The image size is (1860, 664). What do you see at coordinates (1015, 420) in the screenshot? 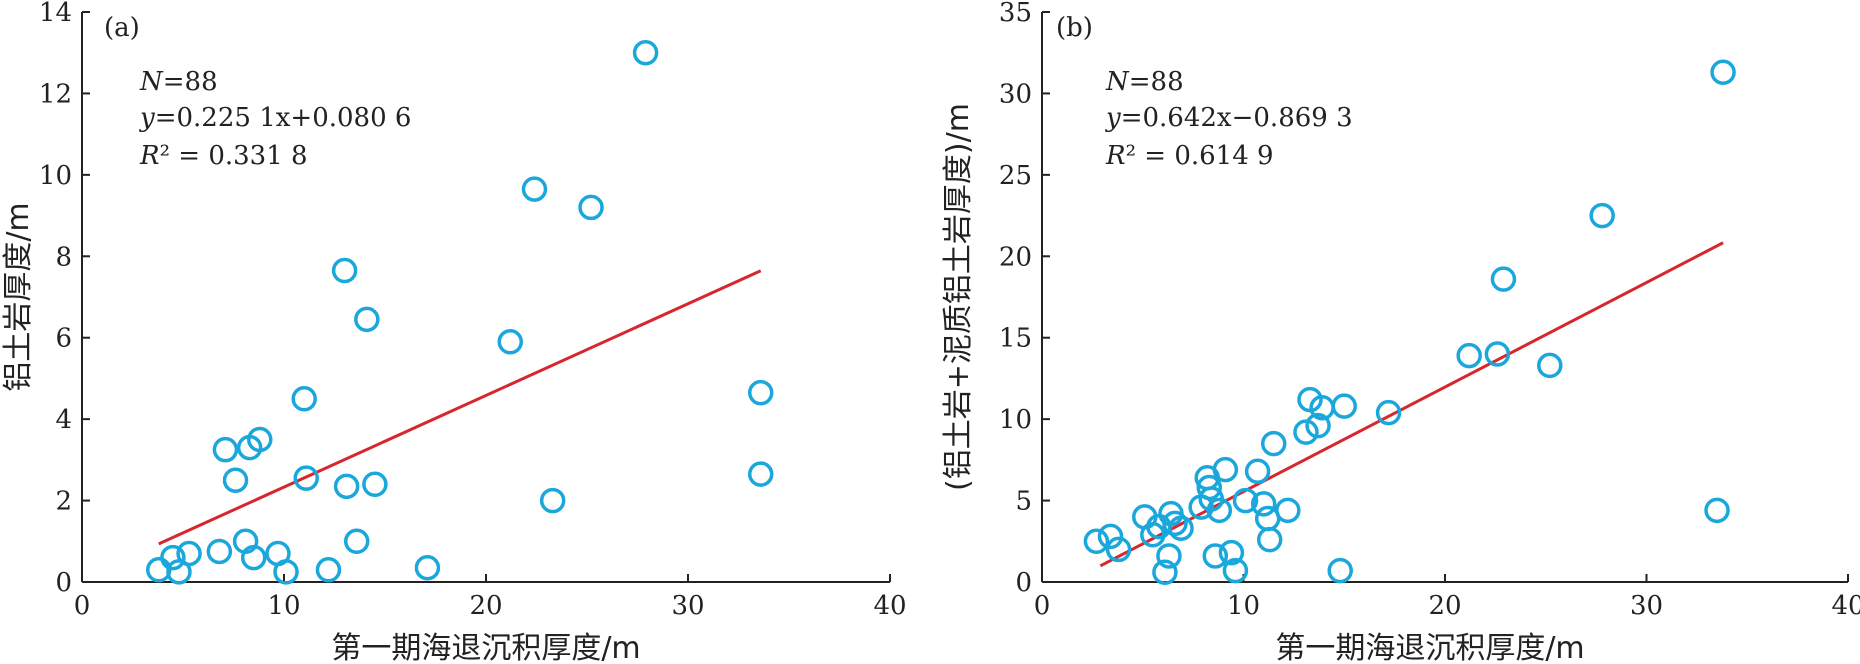
I see `y-tick-label-b-2: 10` at bounding box center [1015, 420].